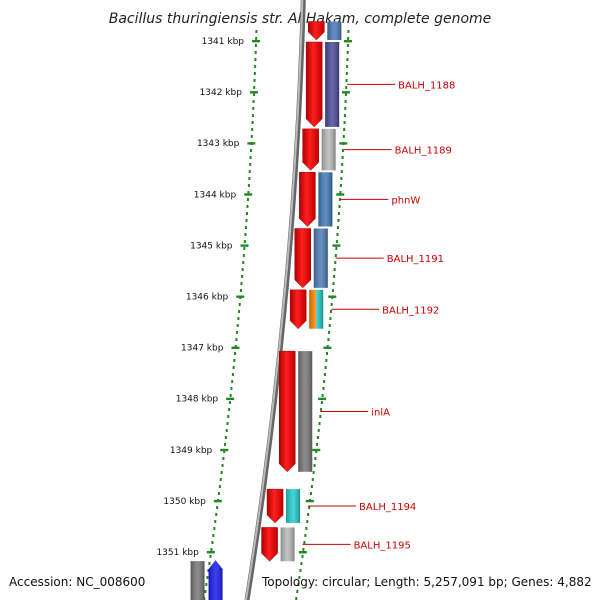 The height and width of the screenshot is (600, 600). I want to click on gene-label: BALH_1191, so click(415, 259).